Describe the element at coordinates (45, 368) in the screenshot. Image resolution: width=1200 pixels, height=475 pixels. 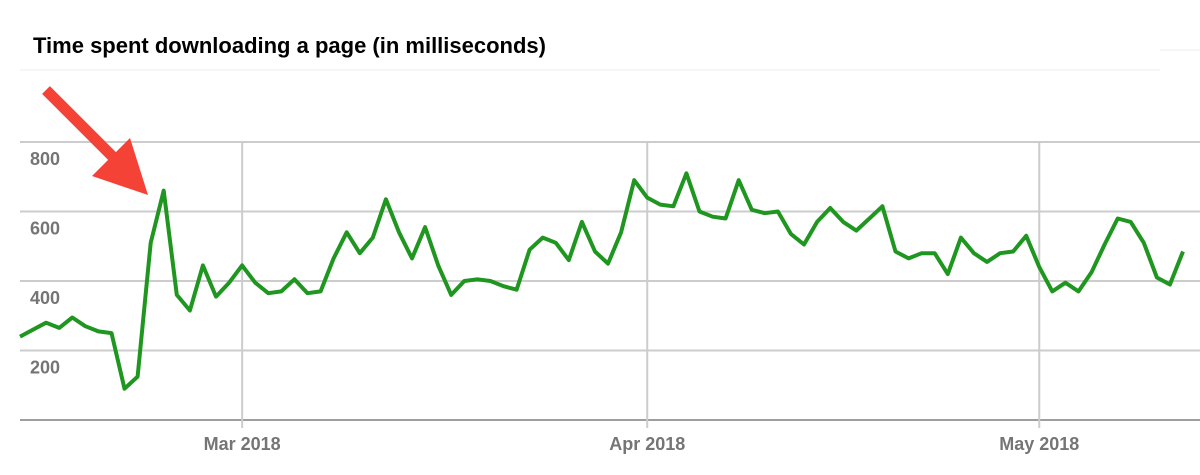
I see `y-tick-label: 200` at that location.